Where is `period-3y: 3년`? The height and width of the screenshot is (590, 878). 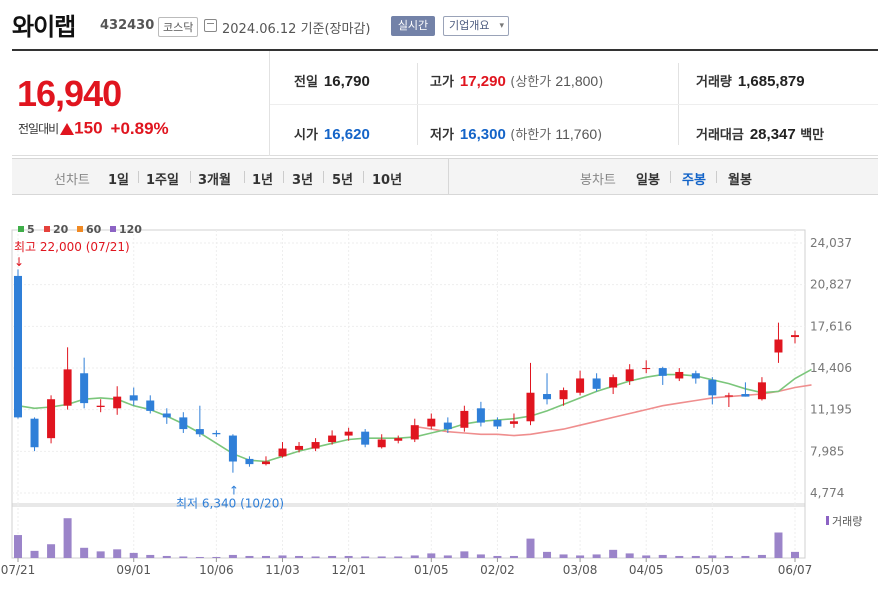
period-3y: 3년 is located at coordinates (303, 180).